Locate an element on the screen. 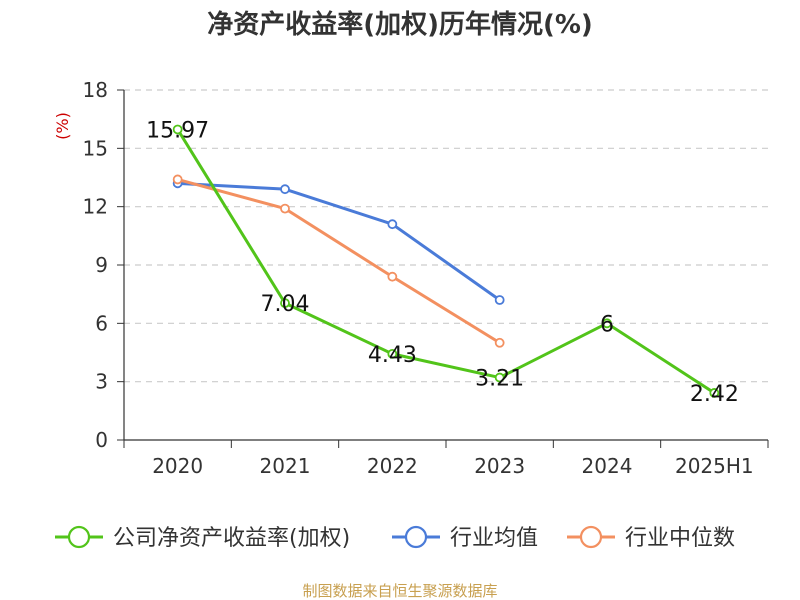 The width and height of the screenshot is (800, 600). y-tick-label: 0 is located at coordinates (101, 440).